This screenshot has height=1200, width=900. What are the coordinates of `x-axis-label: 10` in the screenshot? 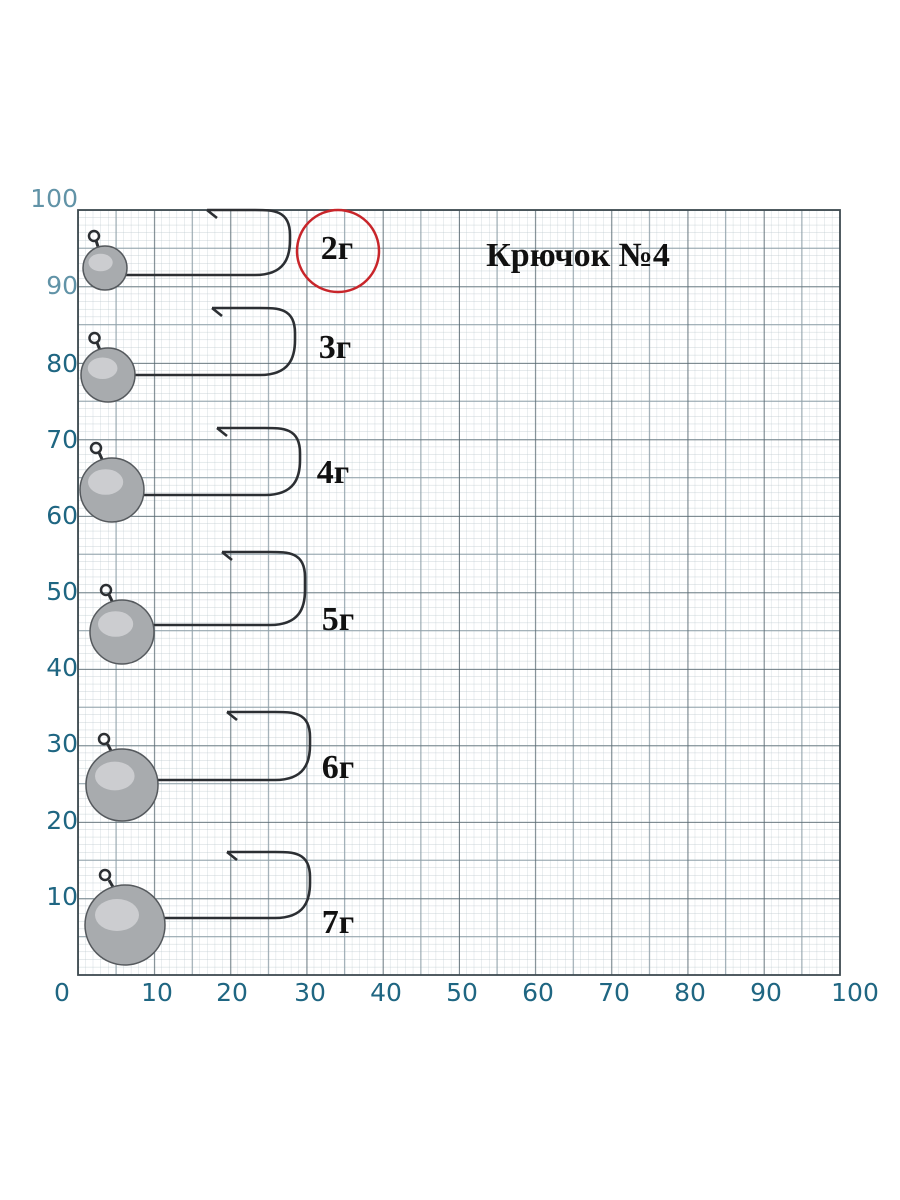 It's located at (157, 992).